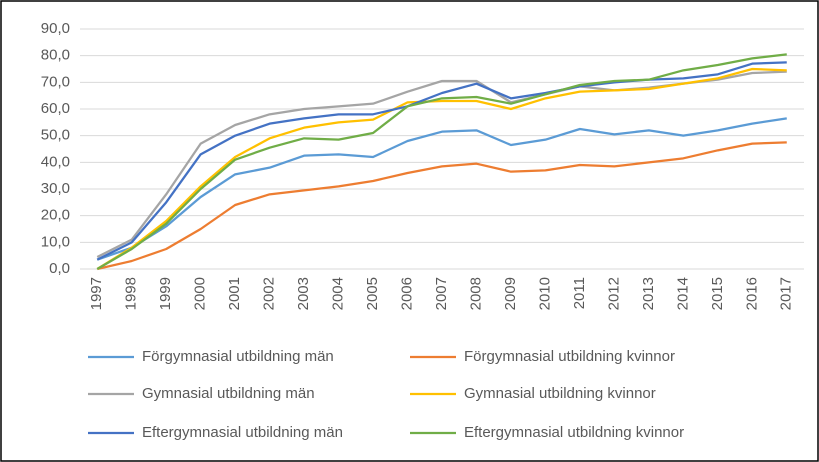 The image size is (819, 462). I want to click on y-tick-label: 10,0, so click(55, 241).